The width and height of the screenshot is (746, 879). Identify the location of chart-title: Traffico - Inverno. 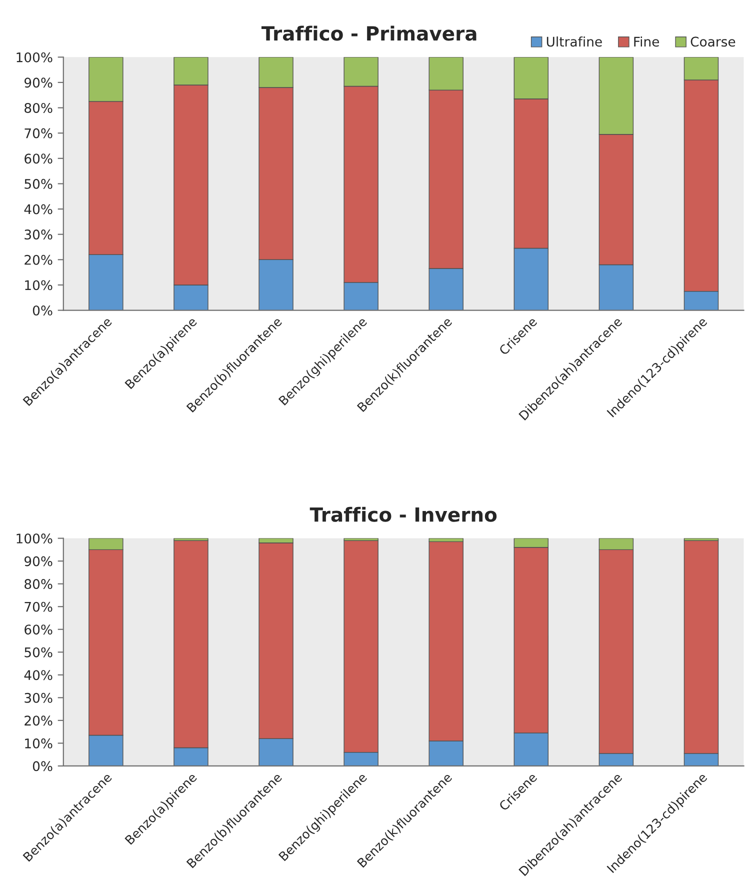
(403, 514).